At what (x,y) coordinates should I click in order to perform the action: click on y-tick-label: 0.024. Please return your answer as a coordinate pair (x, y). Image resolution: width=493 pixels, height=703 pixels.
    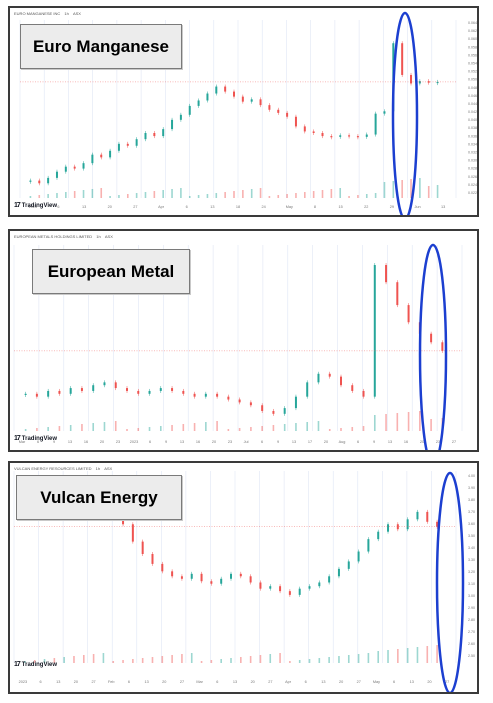
    Looking at the image, I should click on (472, 185).